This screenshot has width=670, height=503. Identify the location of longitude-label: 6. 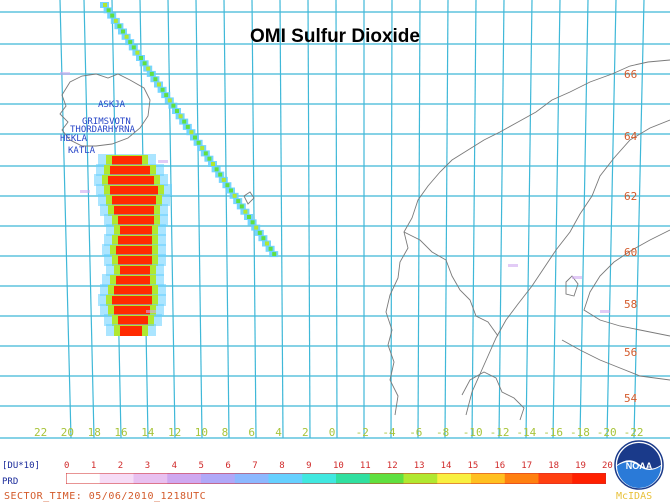
(252, 432).